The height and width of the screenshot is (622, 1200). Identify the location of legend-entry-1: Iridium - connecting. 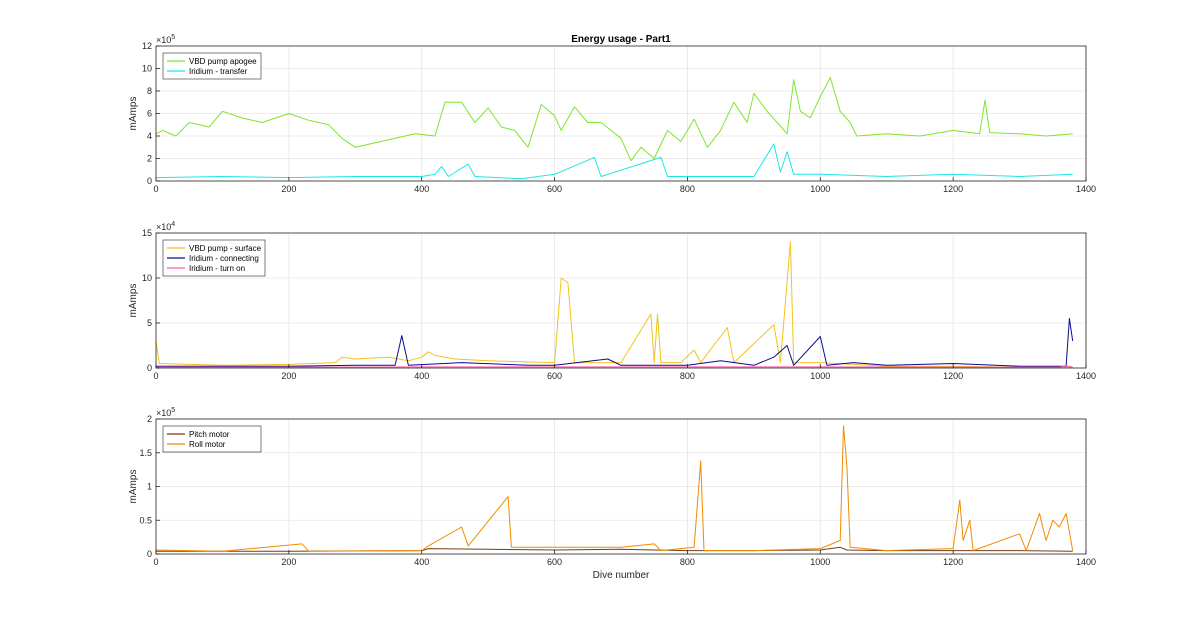
(224, 258).